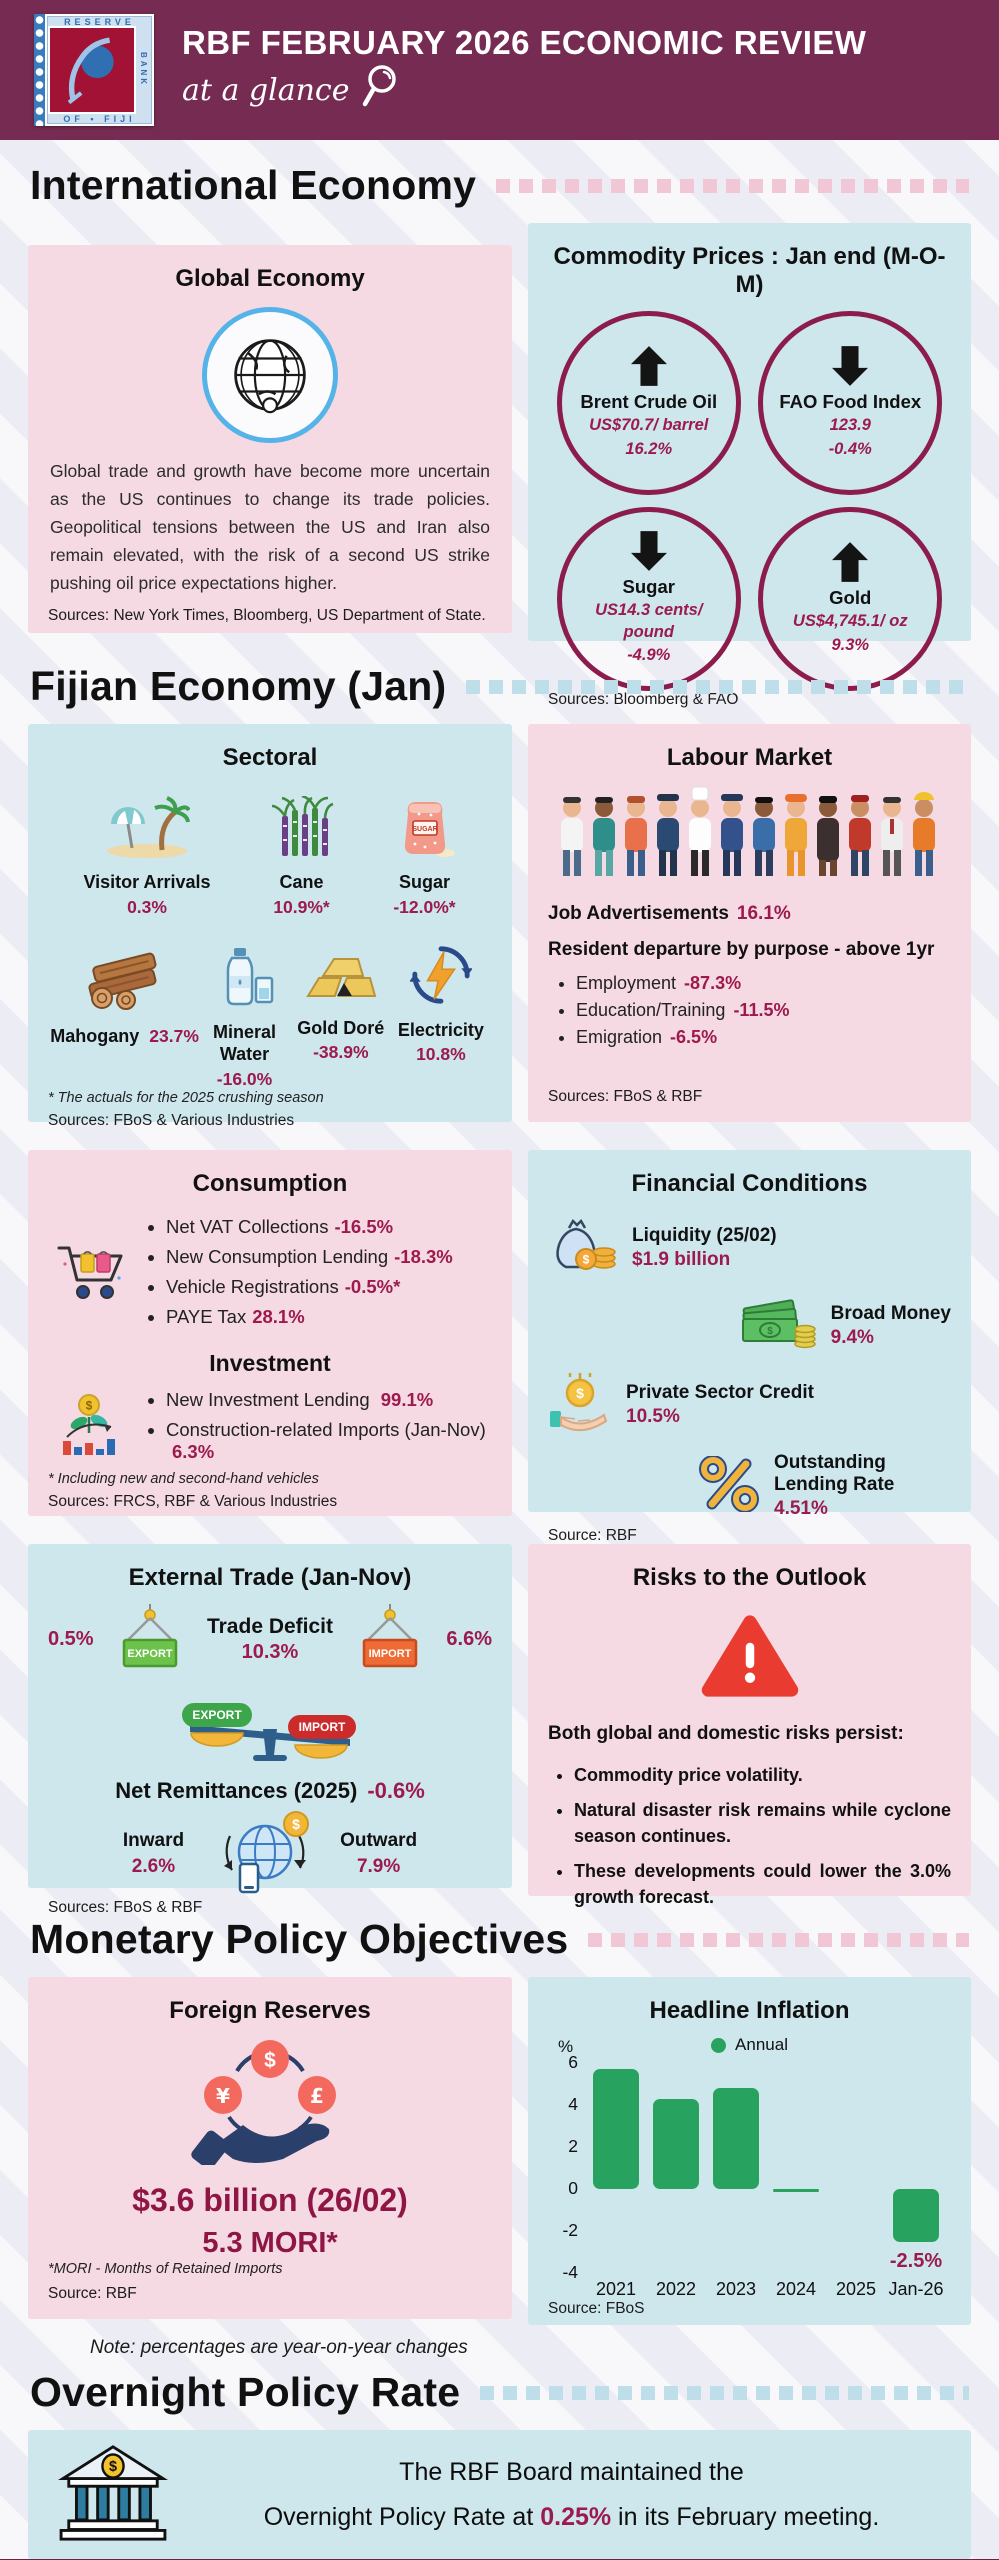 This screenshot has width=999, height=2560. Describe the element at coordinates (270, 375) in the screenshot. I see `globe-icon` at that location.